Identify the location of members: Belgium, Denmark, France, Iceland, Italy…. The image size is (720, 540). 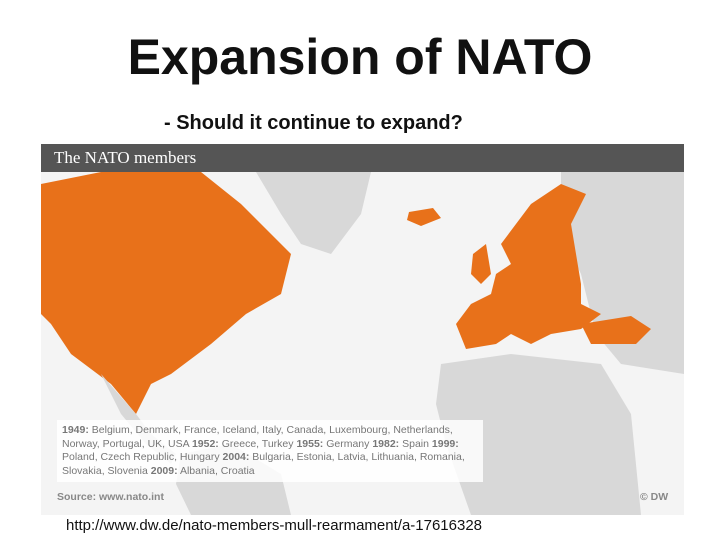
(257, 437).